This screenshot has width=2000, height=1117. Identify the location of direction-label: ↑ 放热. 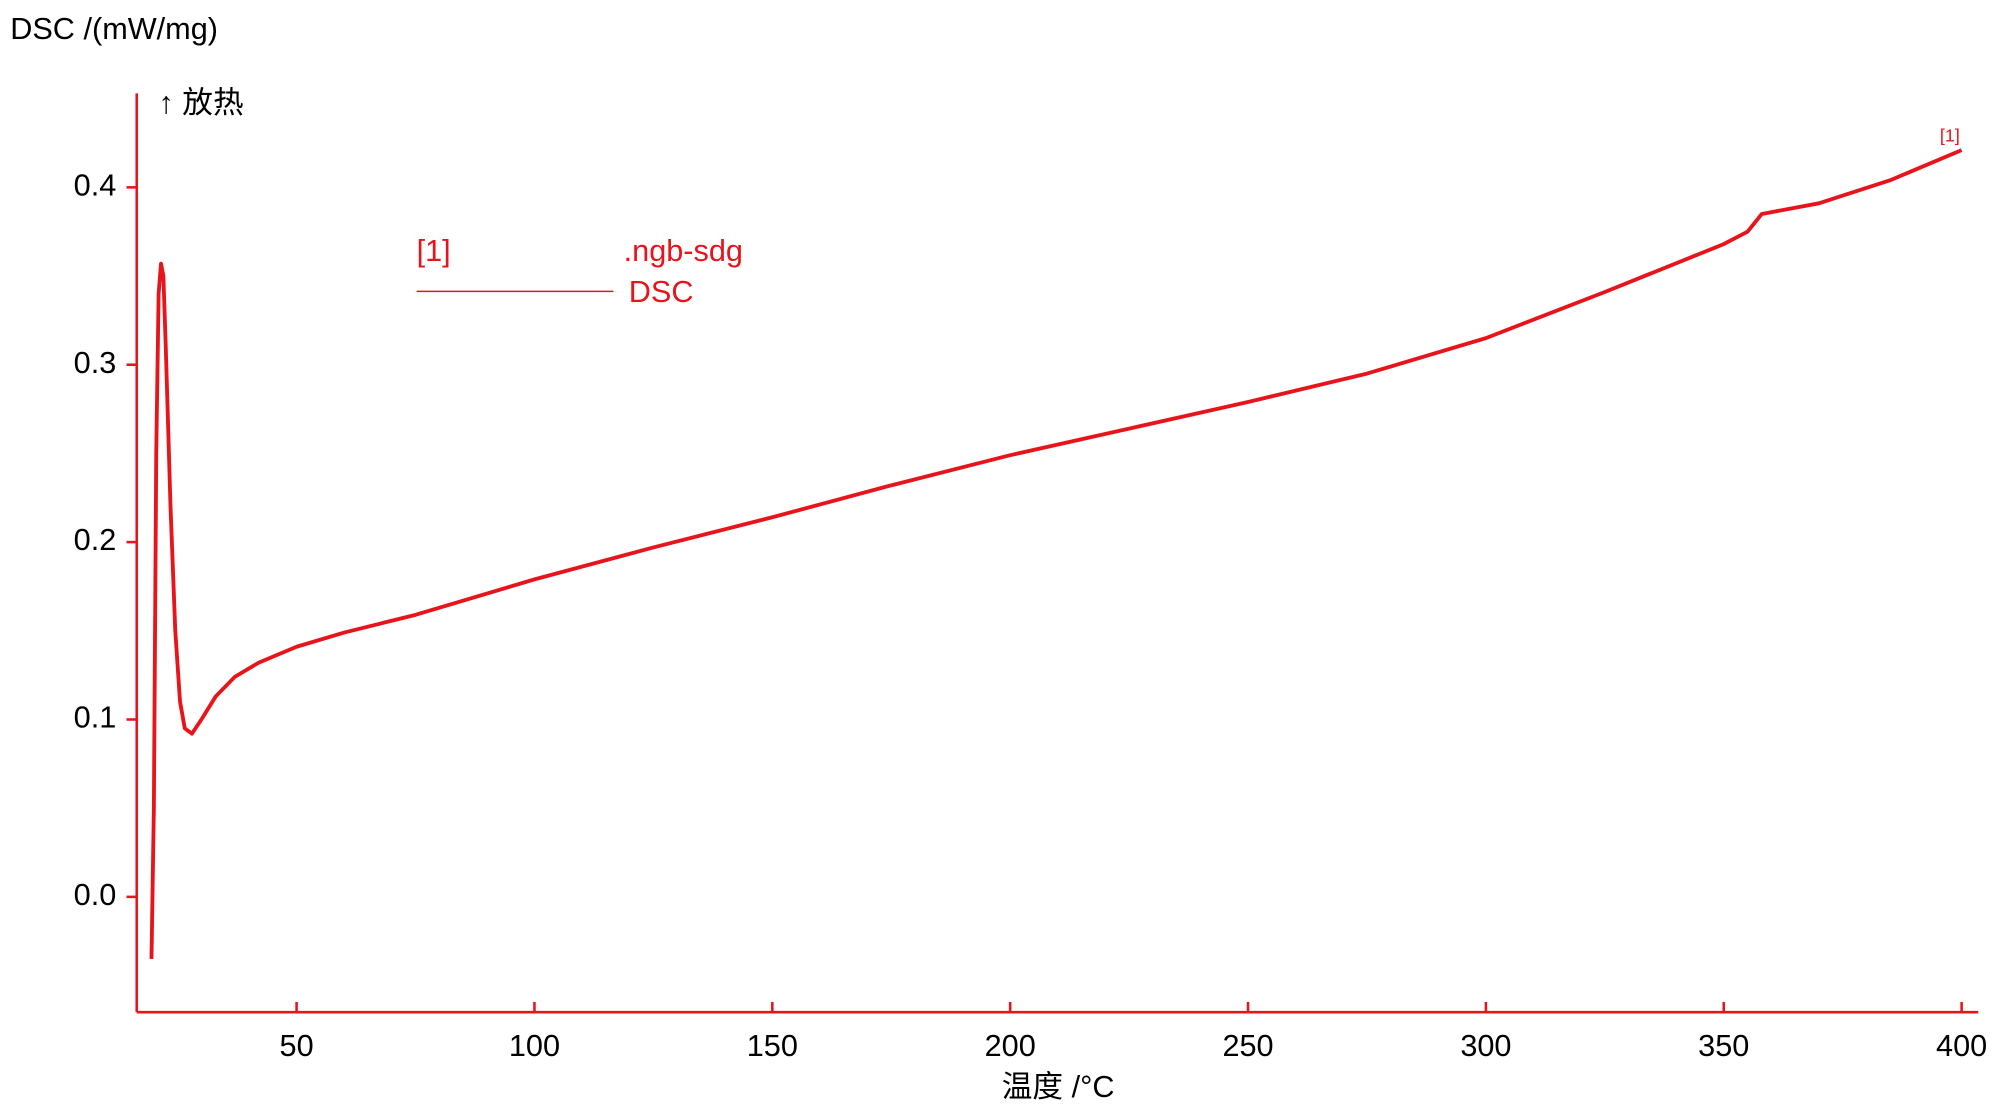
(200, 103).